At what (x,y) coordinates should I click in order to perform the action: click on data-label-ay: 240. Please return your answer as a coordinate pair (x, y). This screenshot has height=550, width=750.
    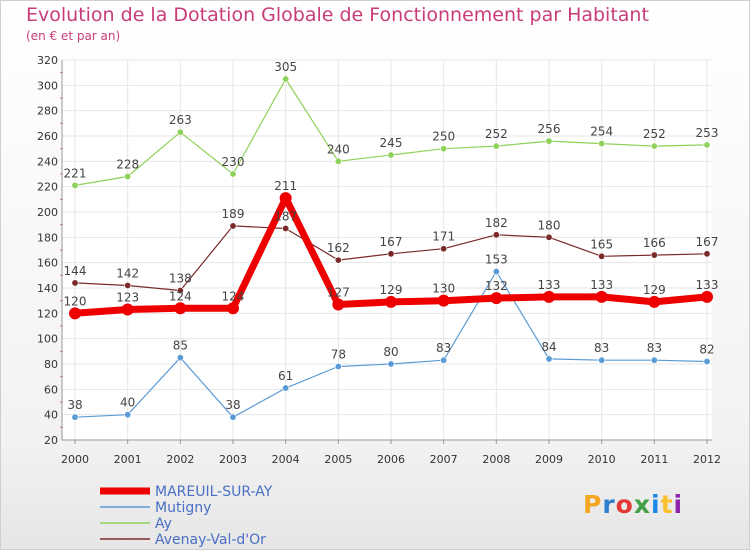
    Looking at the image, I should click on (338, 149).